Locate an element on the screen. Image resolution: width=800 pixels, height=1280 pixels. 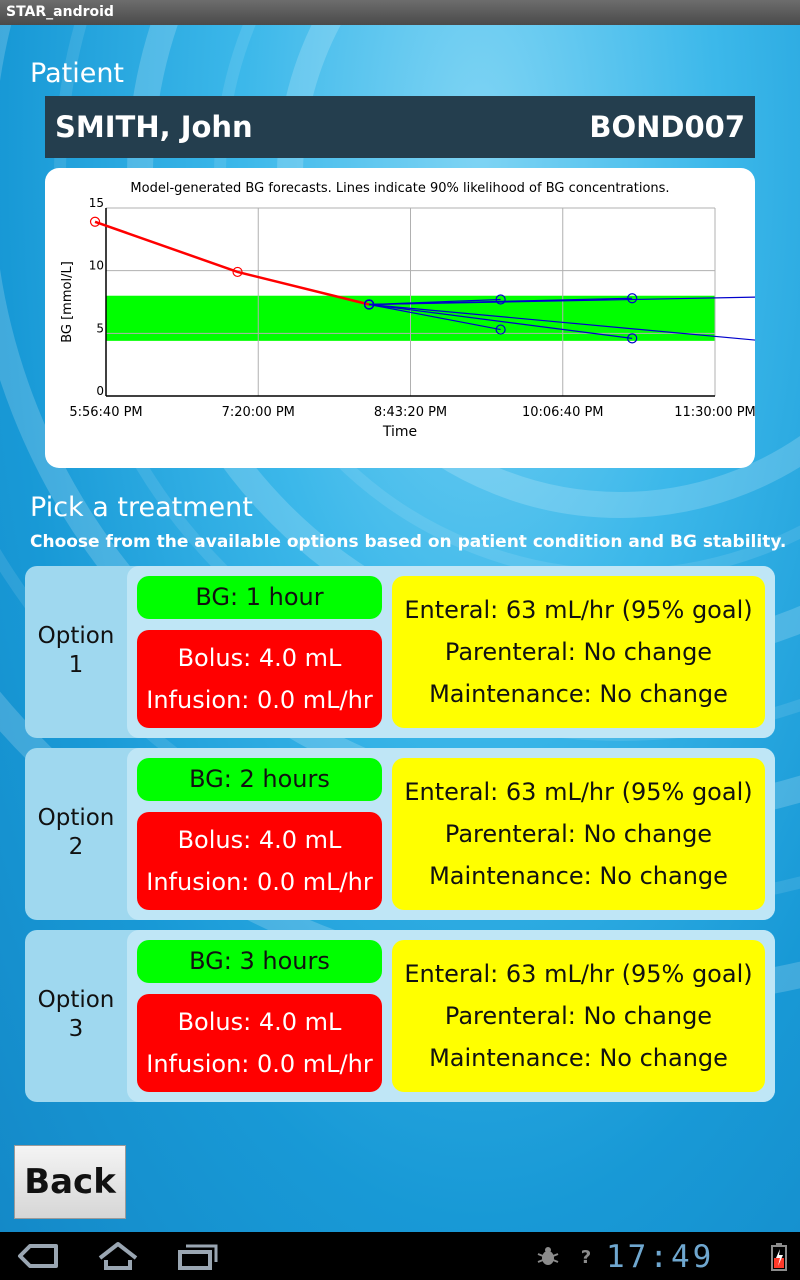
bg-interval-button: BG: 1 hour is located at coordinates (259, 597).